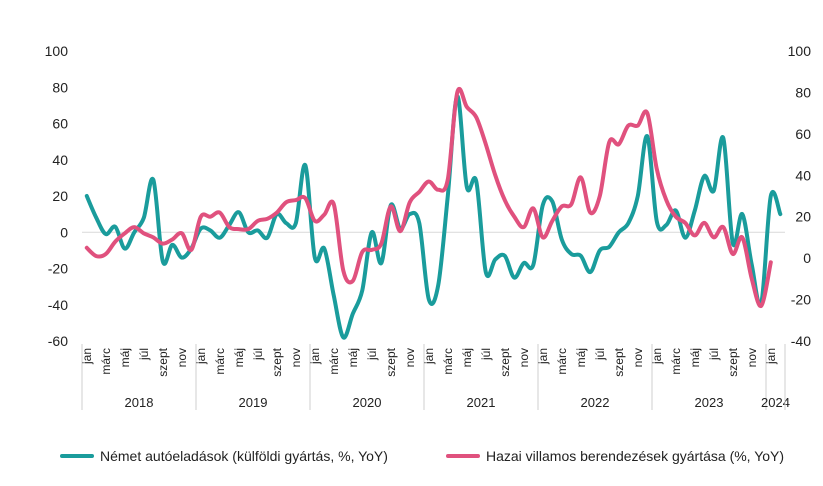 The image size is (823, 486). What do you see at coordinates (803, 217) in the screenshot?
I see `y-right-tick-label: 20` at bounding box center [803, 217].